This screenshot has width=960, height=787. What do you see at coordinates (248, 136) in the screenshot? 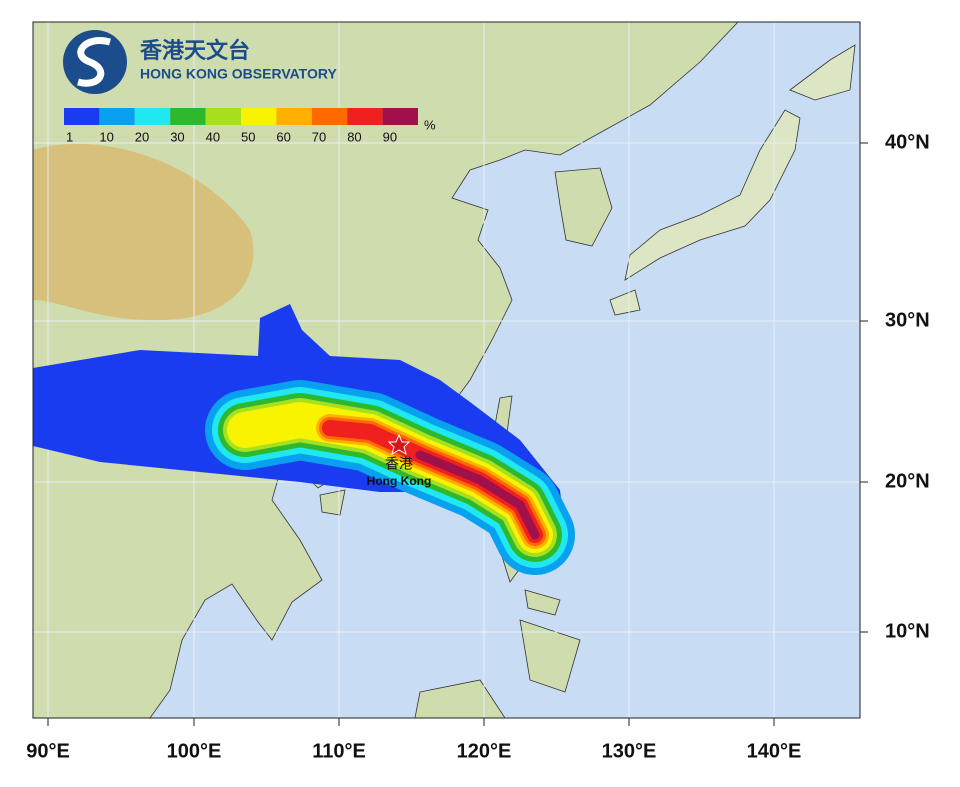
I see `legend-label: 50` at bounding box center [248, 136].